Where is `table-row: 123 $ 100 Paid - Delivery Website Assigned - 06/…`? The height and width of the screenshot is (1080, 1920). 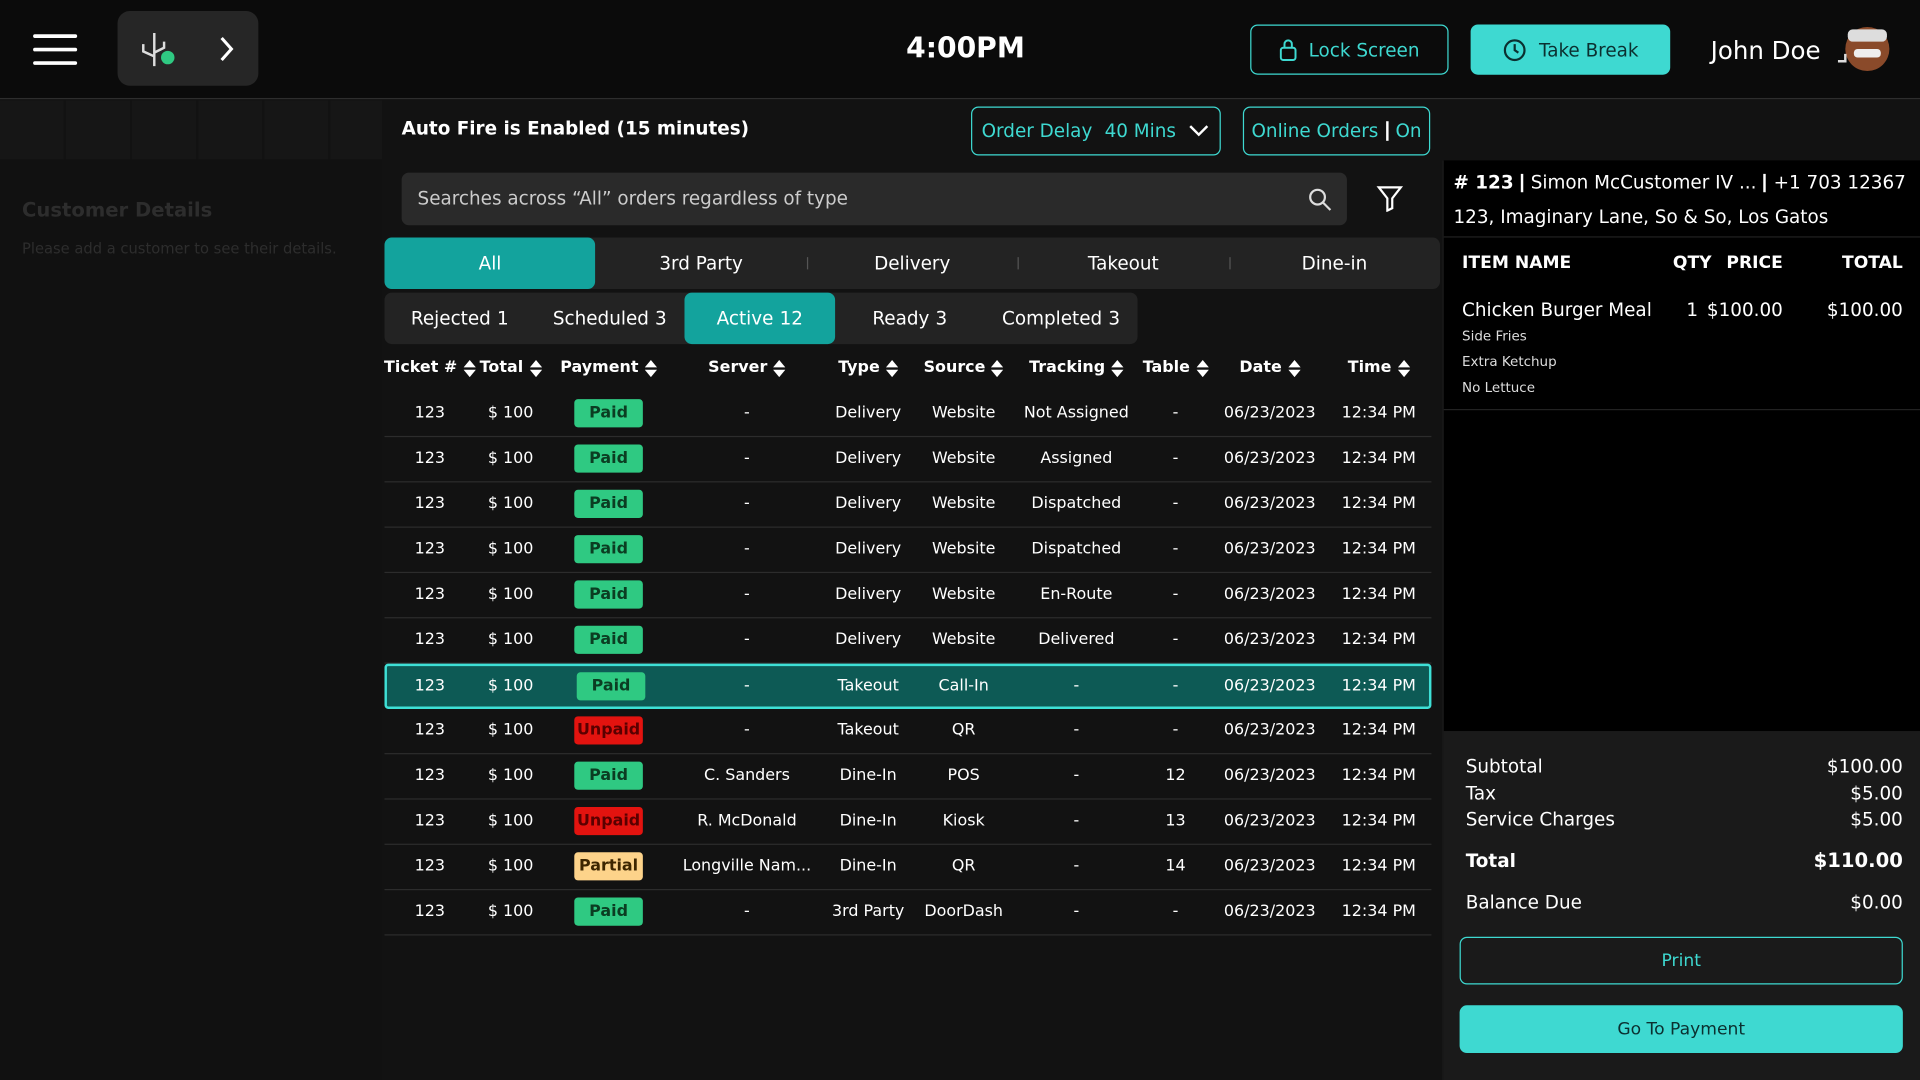 table-row: 123 $ 100 Paid - Delivery Website Assigned - 06/… is located at coordinates (908, 460).